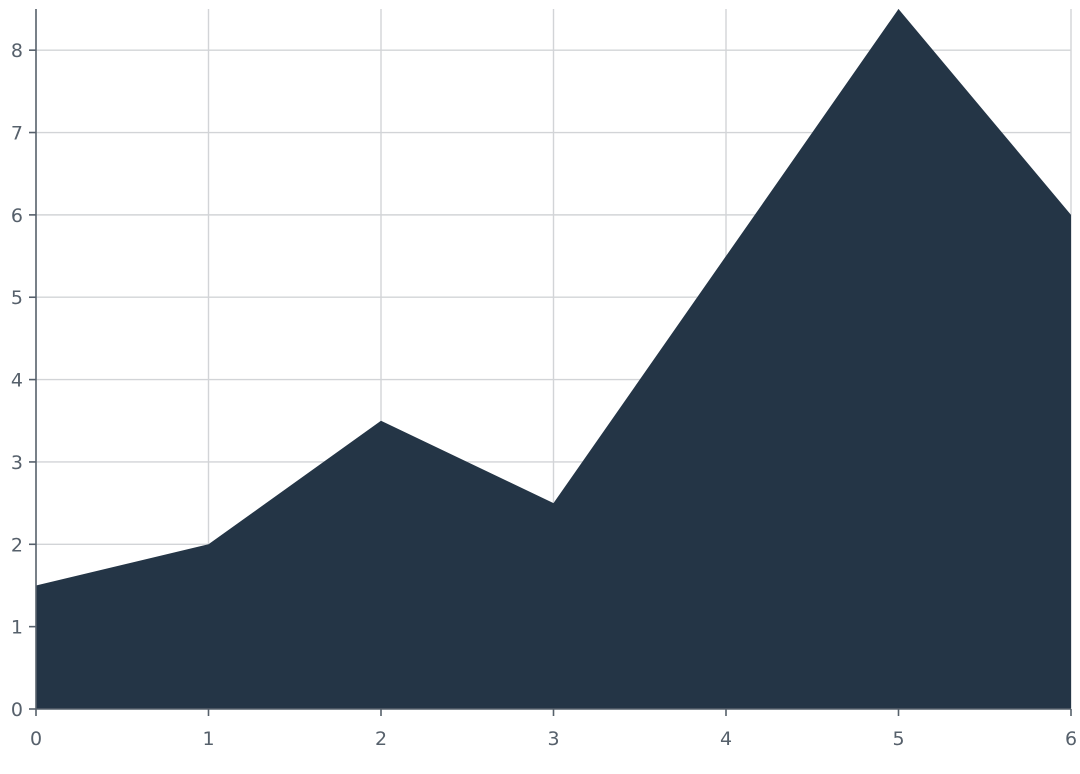 The height and width of the screenshot is (774, 1080). Describe the element at coordinates (208, 739) in the screenshot. I see `x-tick-label: 1` at that location.